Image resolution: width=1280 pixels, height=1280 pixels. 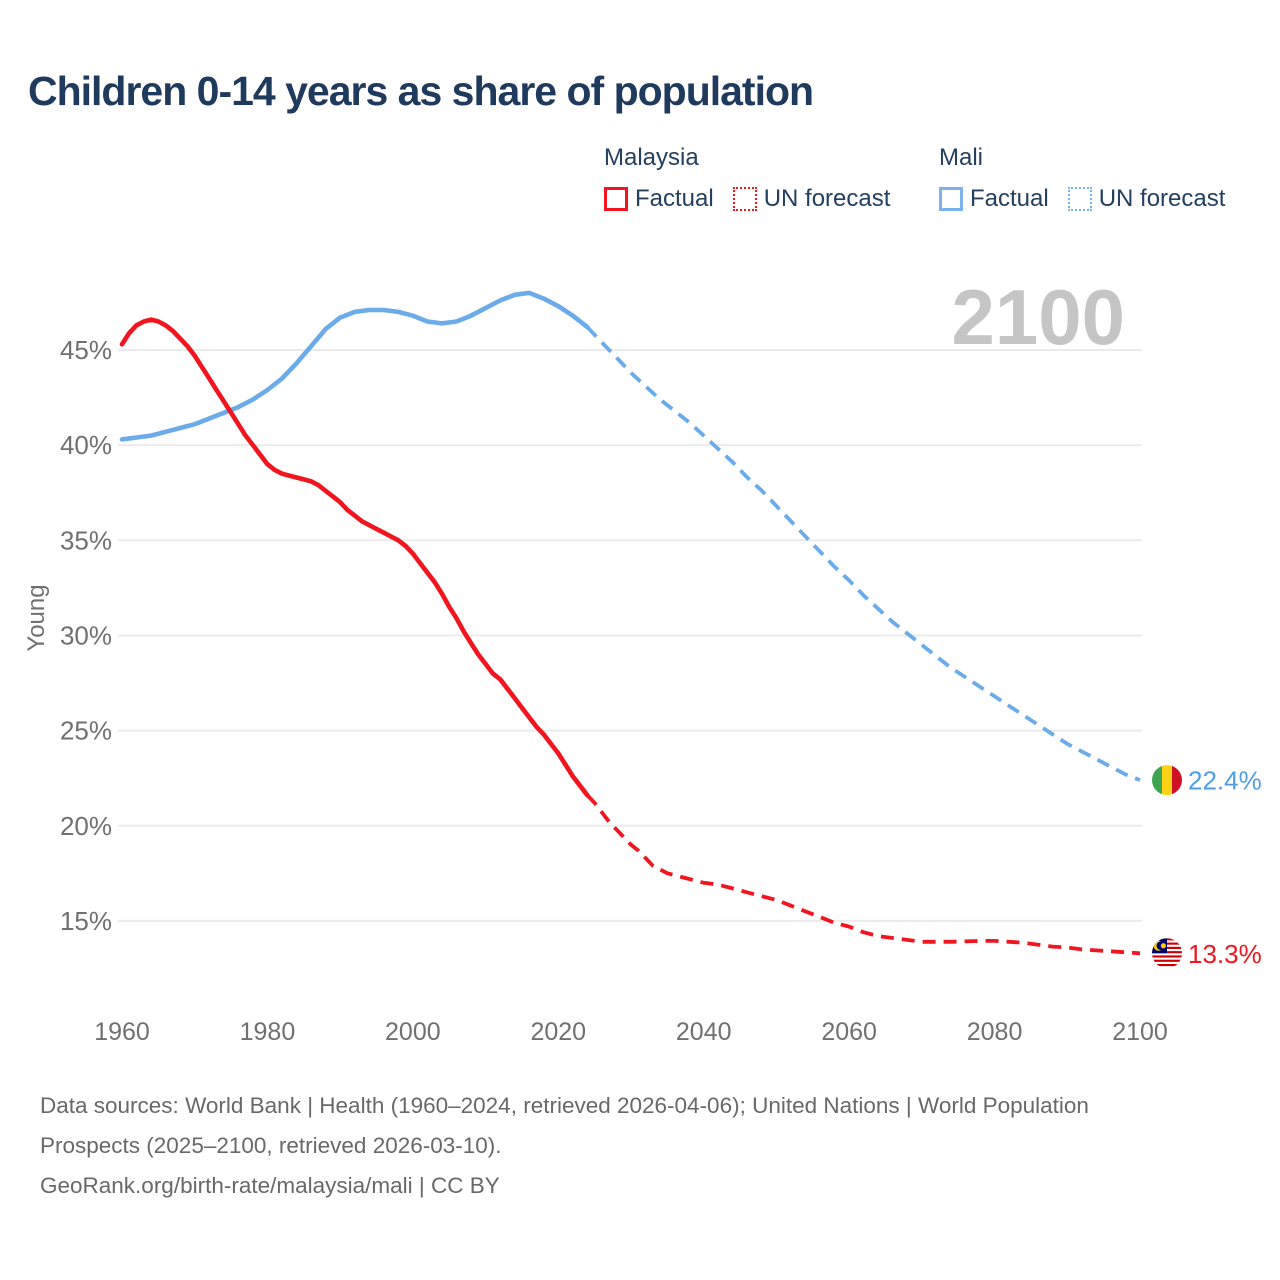 I want to click on x-tick-label: 2040, so click(x=704, y=1032).